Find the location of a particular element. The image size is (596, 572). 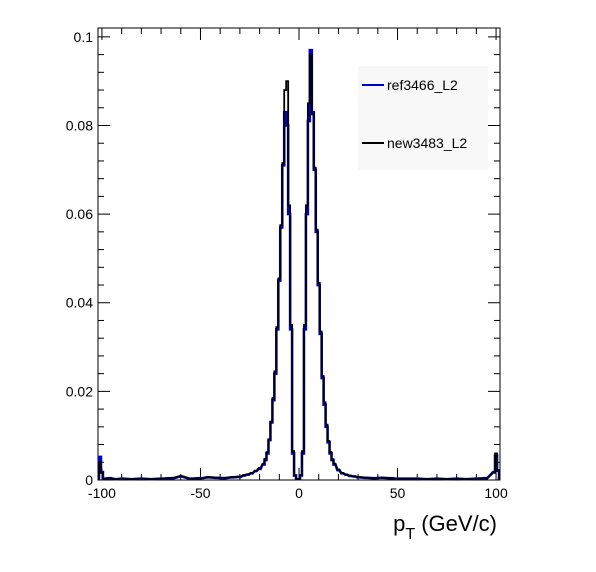

x-tick-label: 0 is located at coordinates (299, 493).